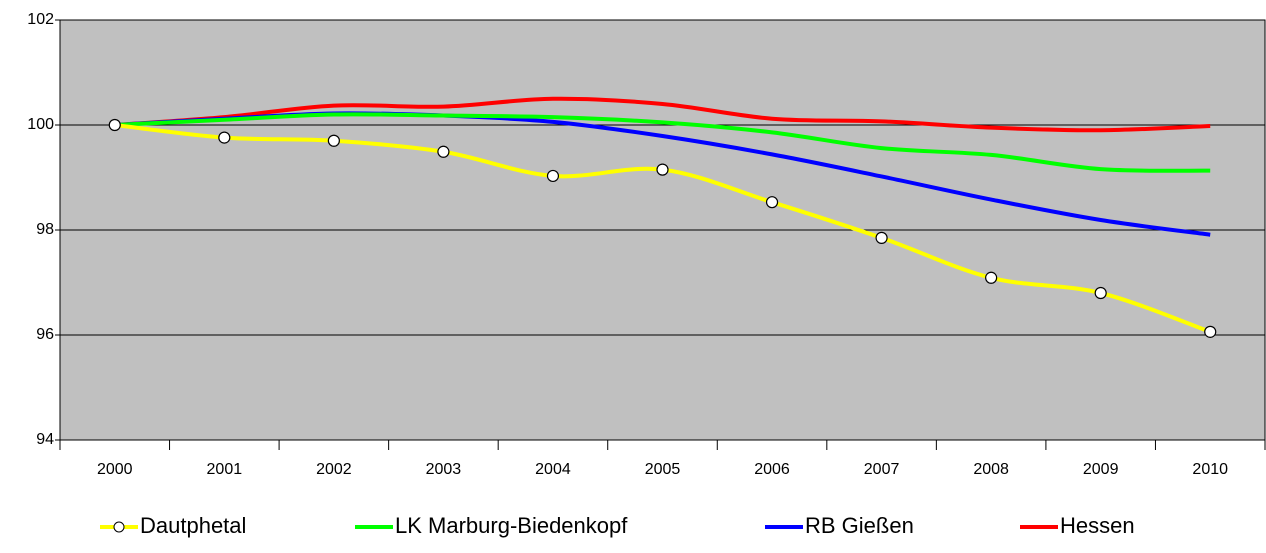 The height and width of the screenshot is (553, 1266). What do you see at coordinates (193, 525) in the screenshot?
I see `legend-label: Dautphetal` at bounding box center [193, 525].